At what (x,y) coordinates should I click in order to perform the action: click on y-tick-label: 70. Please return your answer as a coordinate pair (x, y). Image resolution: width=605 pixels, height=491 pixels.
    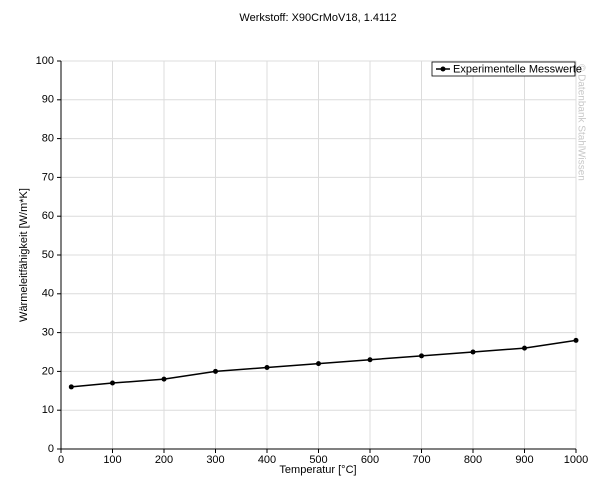
    Looking at the image, I should click on (48, 177).